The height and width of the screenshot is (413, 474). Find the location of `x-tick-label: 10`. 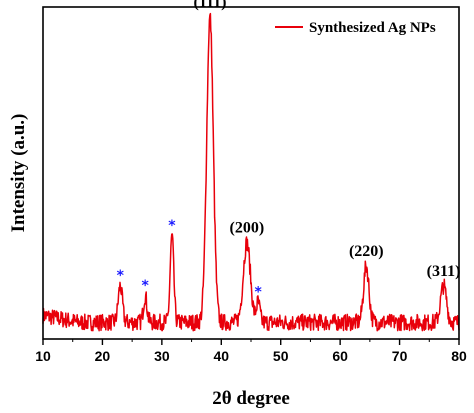

x-tick-label: 10 is located at coordinates (43, 356).